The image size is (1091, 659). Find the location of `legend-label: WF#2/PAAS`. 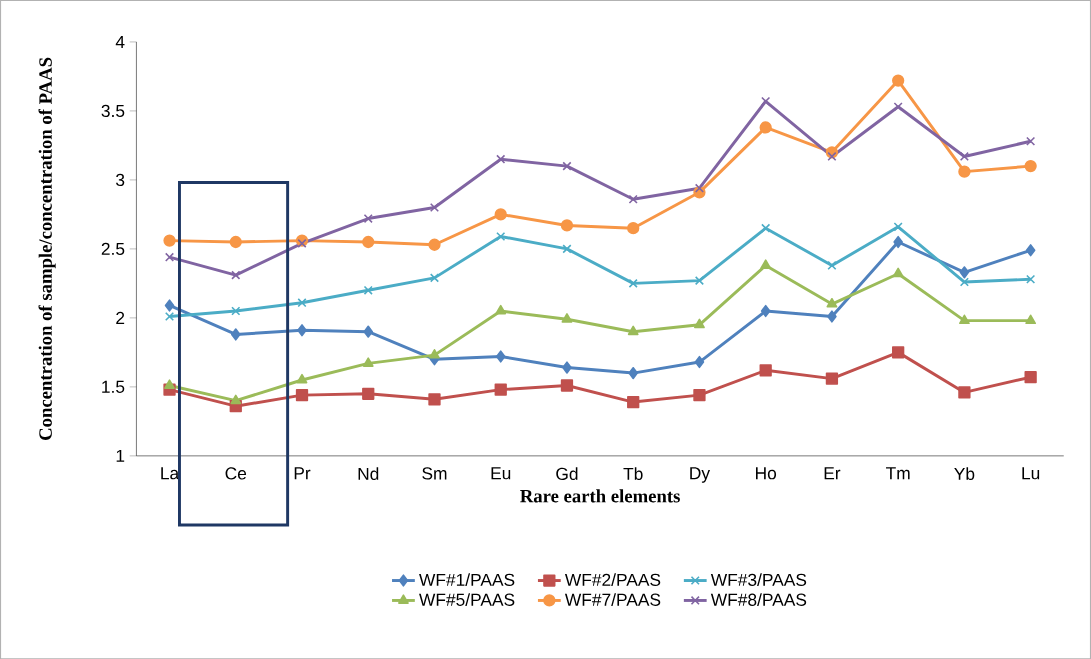

legend-label: WF#2/PAAS is located at coordinates (612, 579).